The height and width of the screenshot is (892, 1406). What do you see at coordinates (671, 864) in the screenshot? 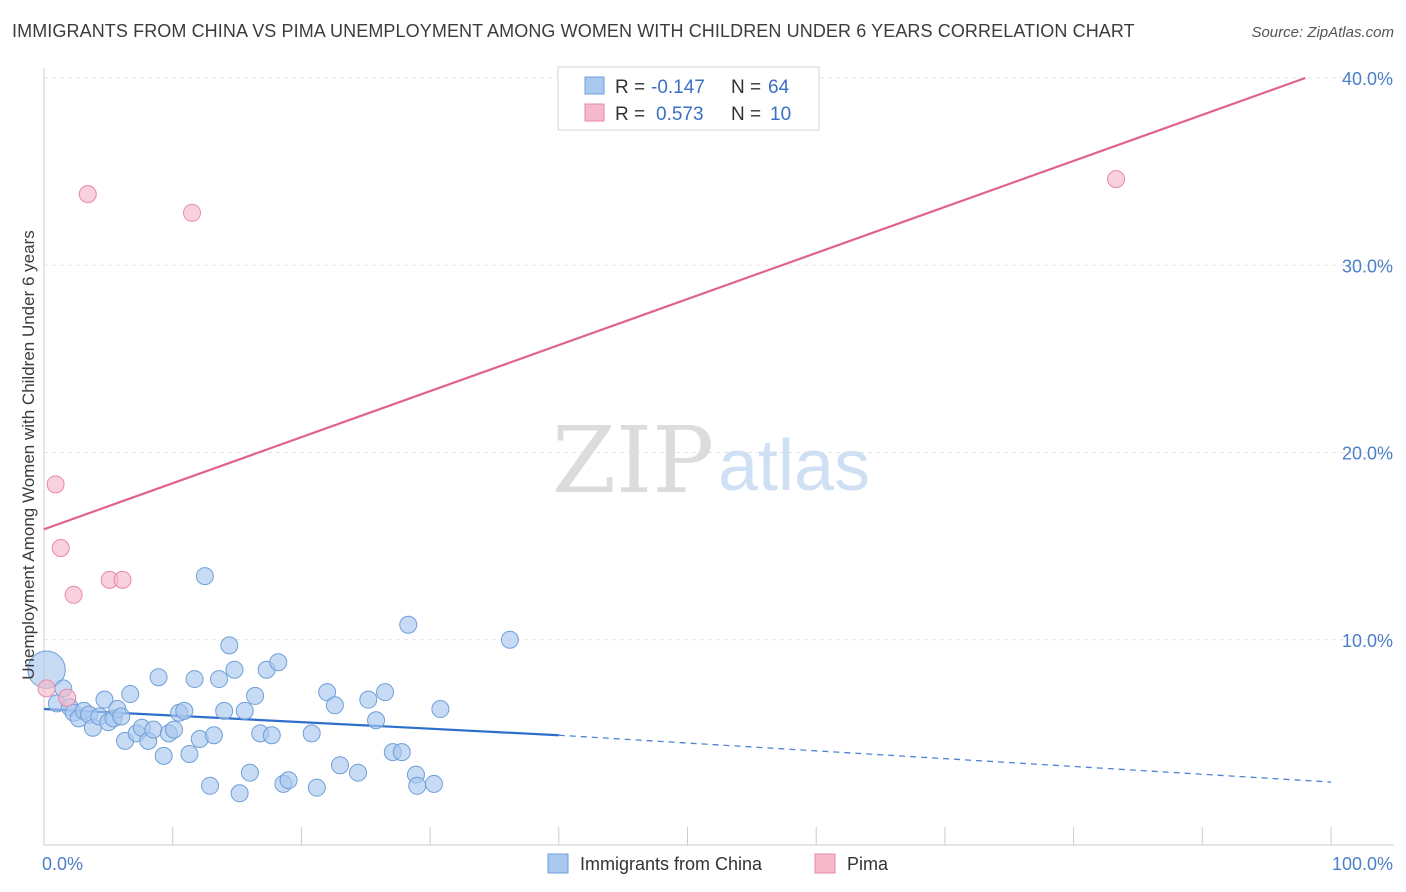
I see `series-legend-label-china: Immigrants from China` at bounding box center [671, 864].